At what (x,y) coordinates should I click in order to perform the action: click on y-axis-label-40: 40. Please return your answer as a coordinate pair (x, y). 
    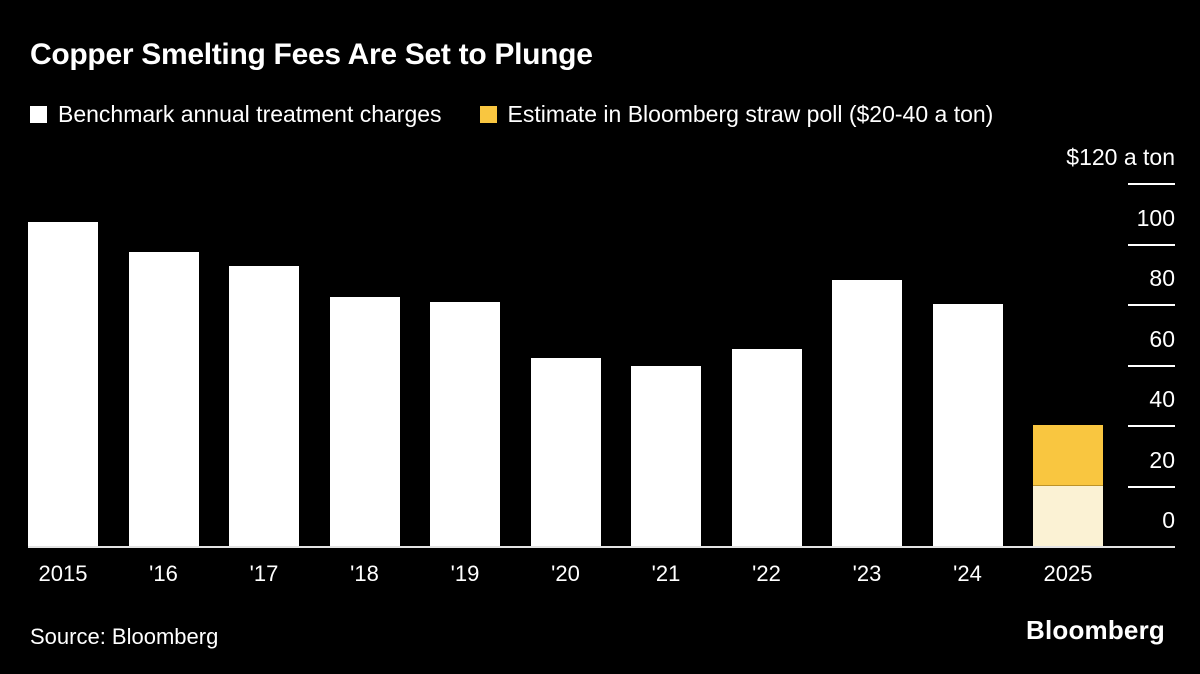
    Looking at the image, I should click on (1162, 399).